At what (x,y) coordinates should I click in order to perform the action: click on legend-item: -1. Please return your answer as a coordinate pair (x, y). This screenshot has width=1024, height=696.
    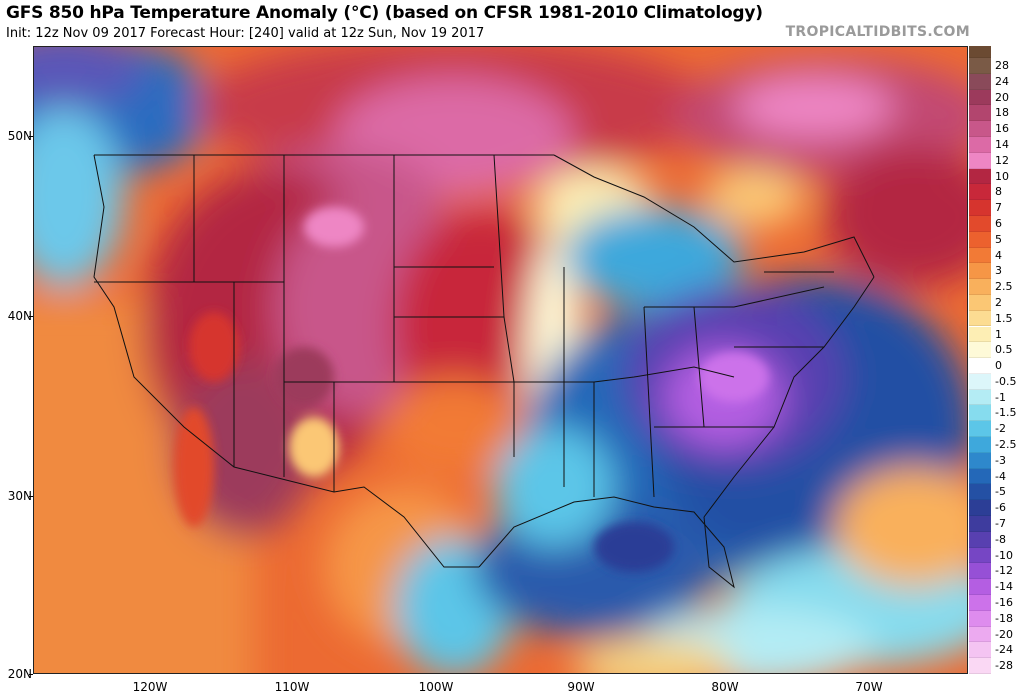
    Looking at the image, I should click on (996, 397).